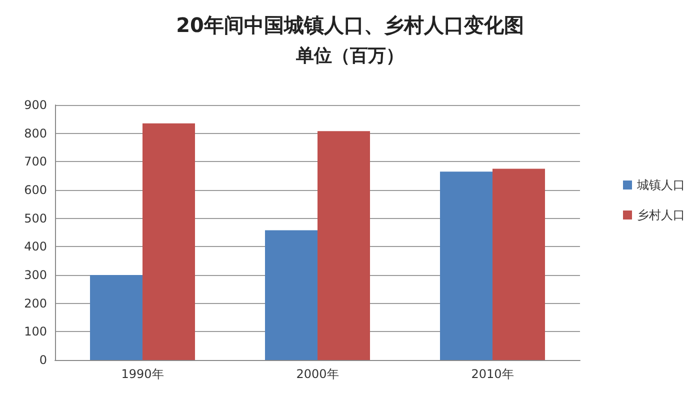  I want to click on y-tick-label: 300, so click(35, 275).